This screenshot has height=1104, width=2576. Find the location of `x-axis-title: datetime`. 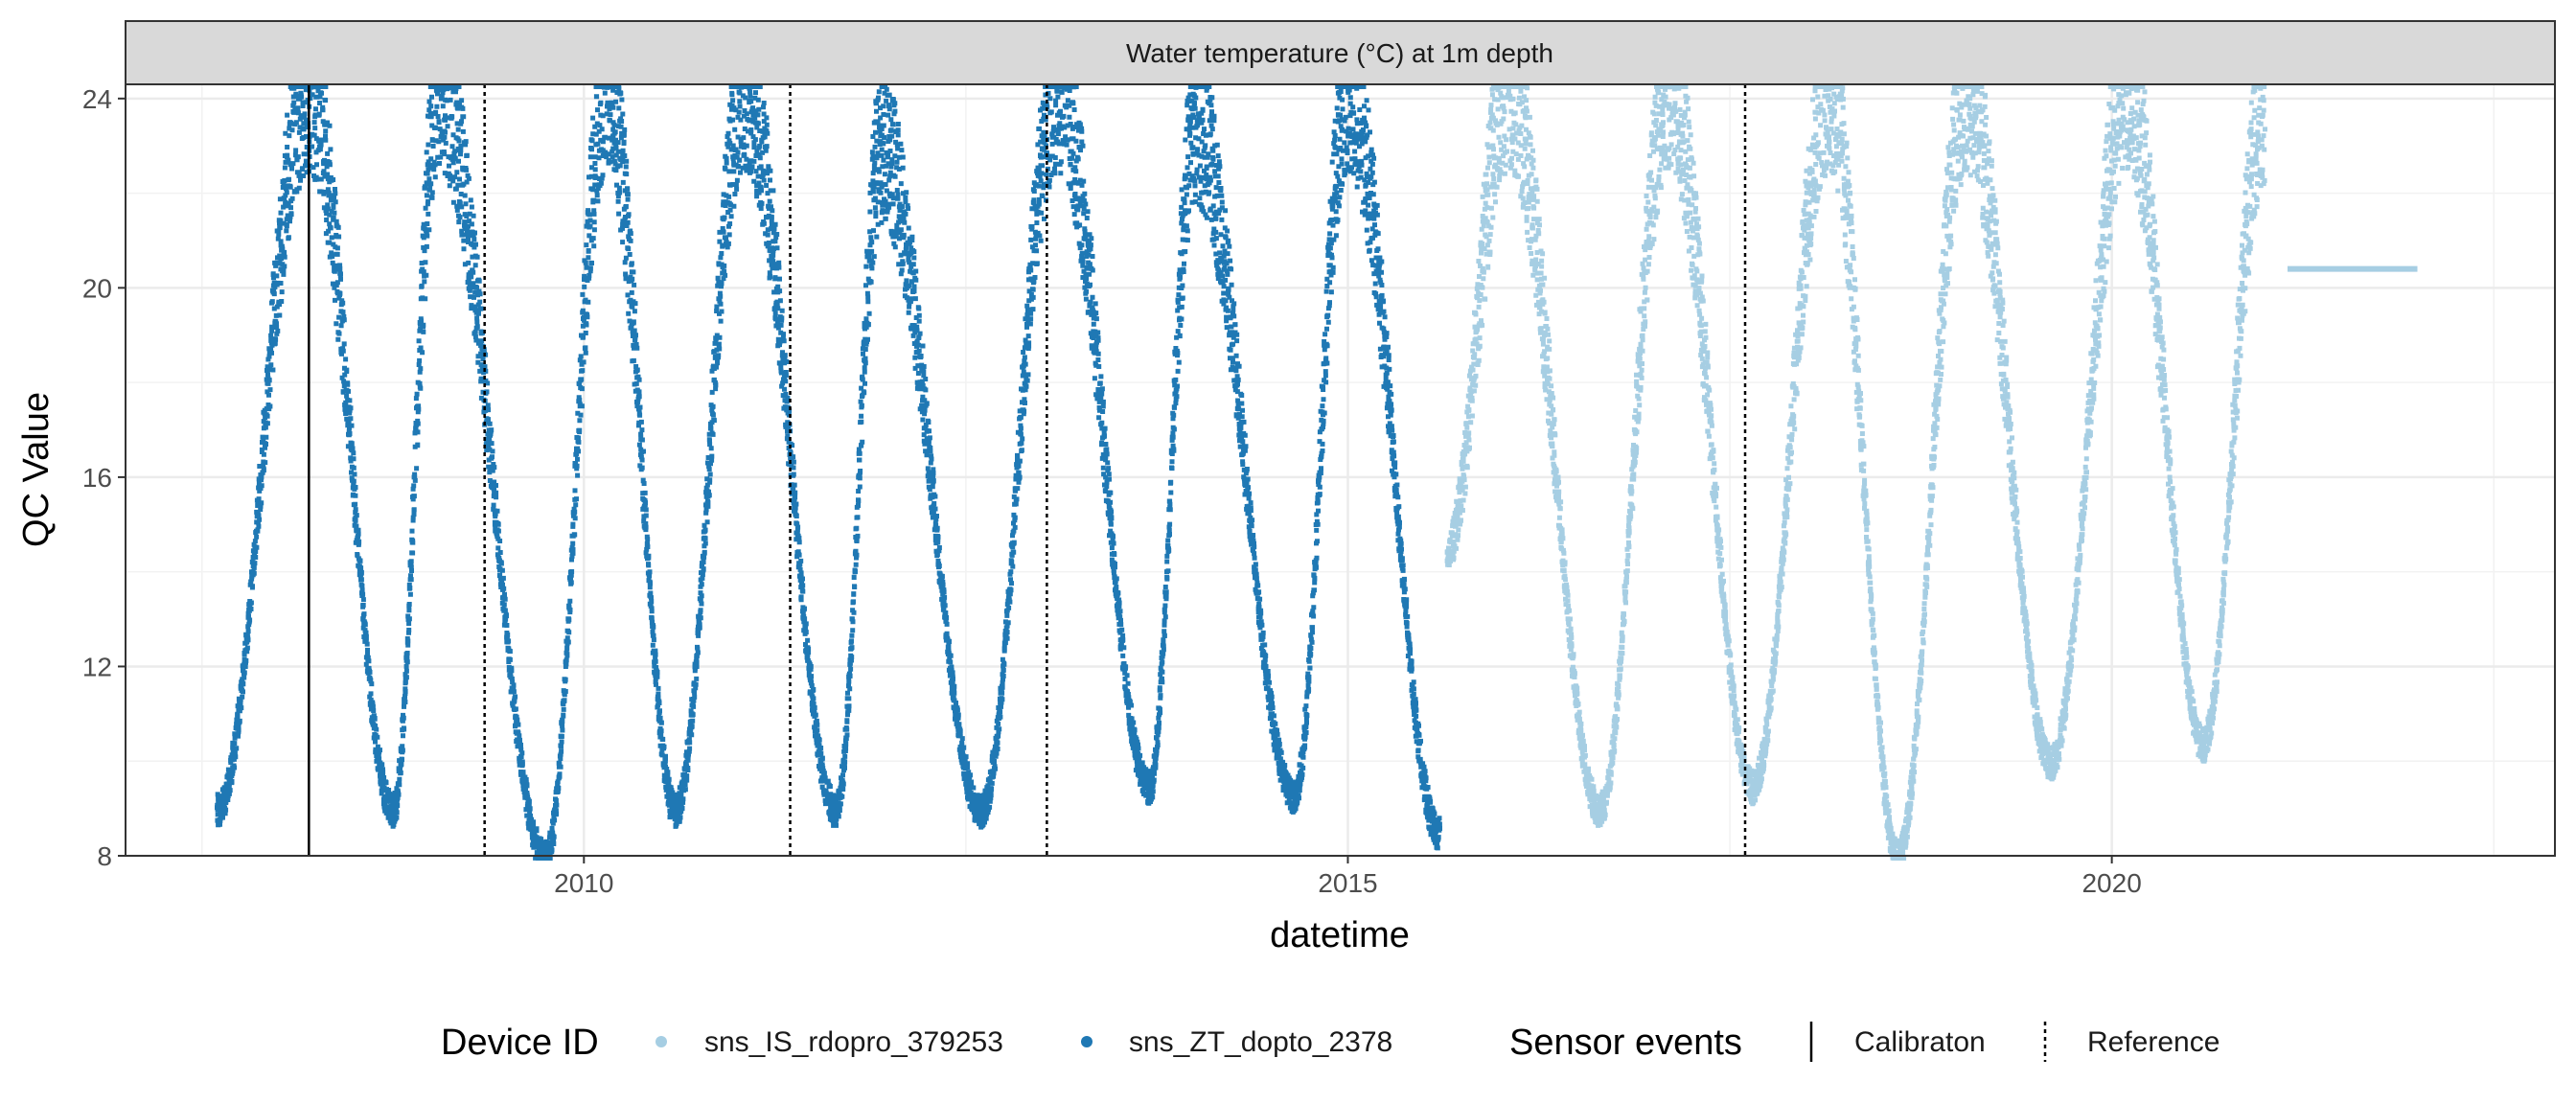

x-axis-title: datetime is located at coordinates (1340, 935).